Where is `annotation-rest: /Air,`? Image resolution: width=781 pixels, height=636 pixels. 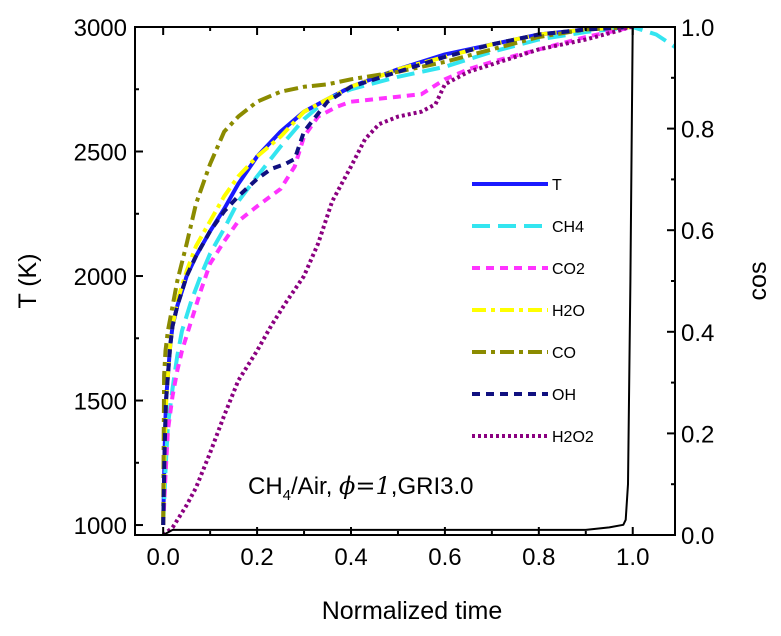
annotation-rest: /Air, is located at coordinates (315, 486).